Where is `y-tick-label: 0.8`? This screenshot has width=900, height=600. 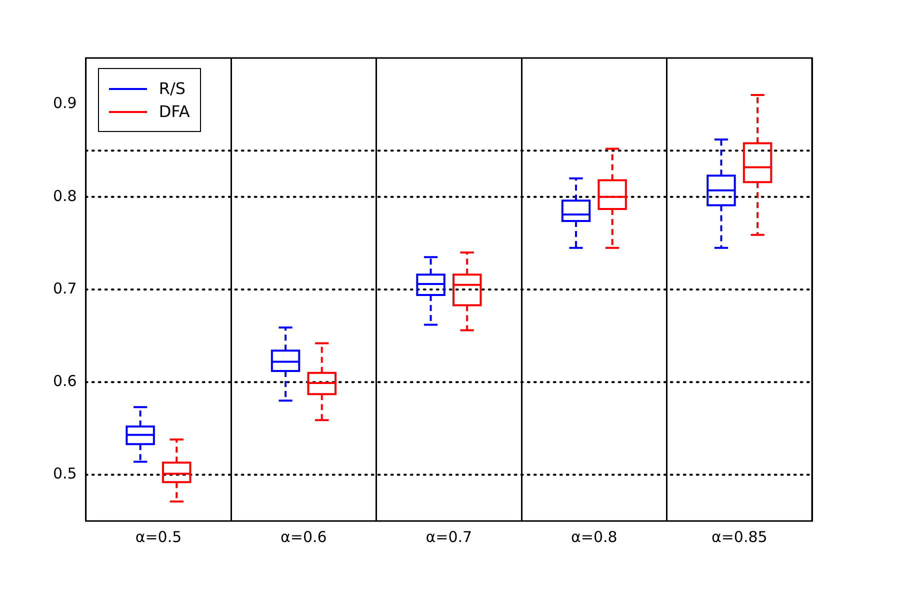
y-tick-label: 0.8 is located at coordinates (64, 195).